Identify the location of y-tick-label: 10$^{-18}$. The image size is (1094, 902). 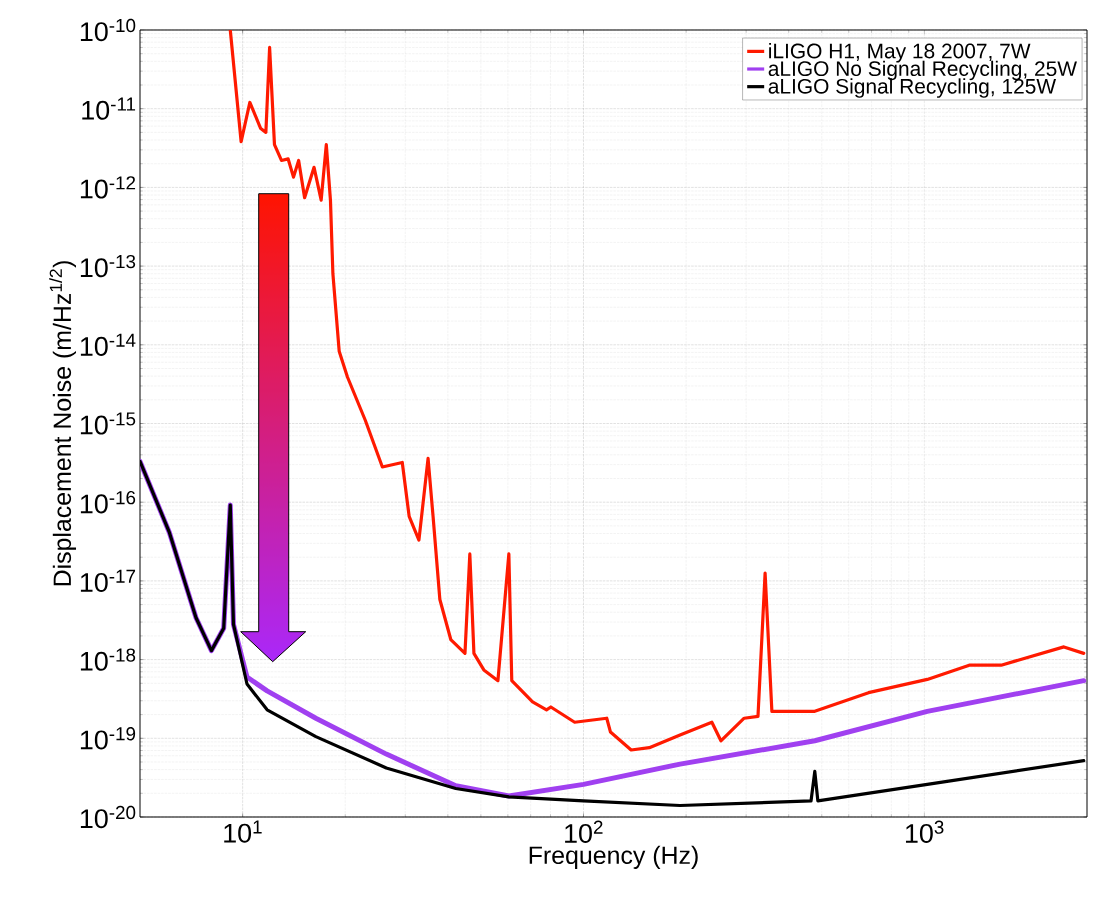
(108, 659).